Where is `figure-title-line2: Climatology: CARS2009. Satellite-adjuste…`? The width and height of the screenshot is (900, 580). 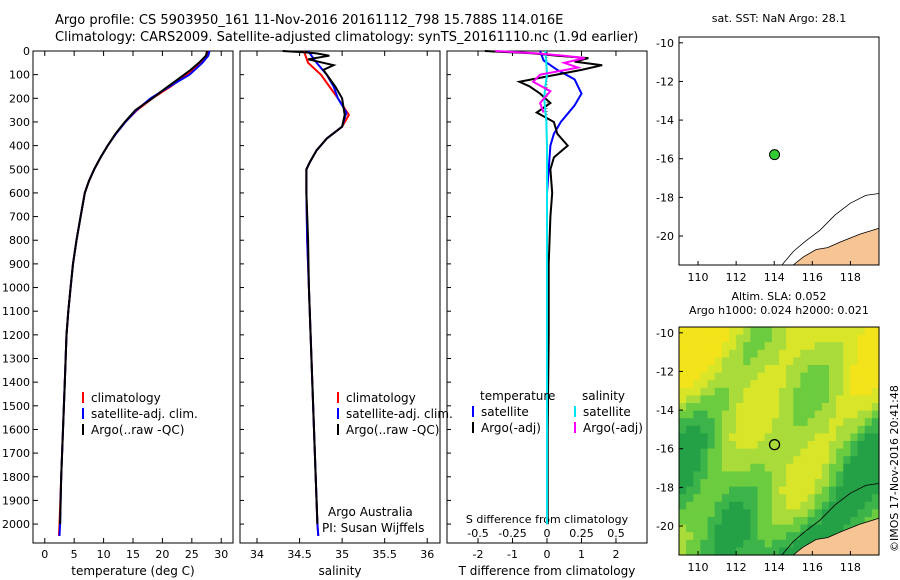
figure-title-line2: Climatology: CARS2009. Satellite-adjuste… is located at coordinates (347, 37).